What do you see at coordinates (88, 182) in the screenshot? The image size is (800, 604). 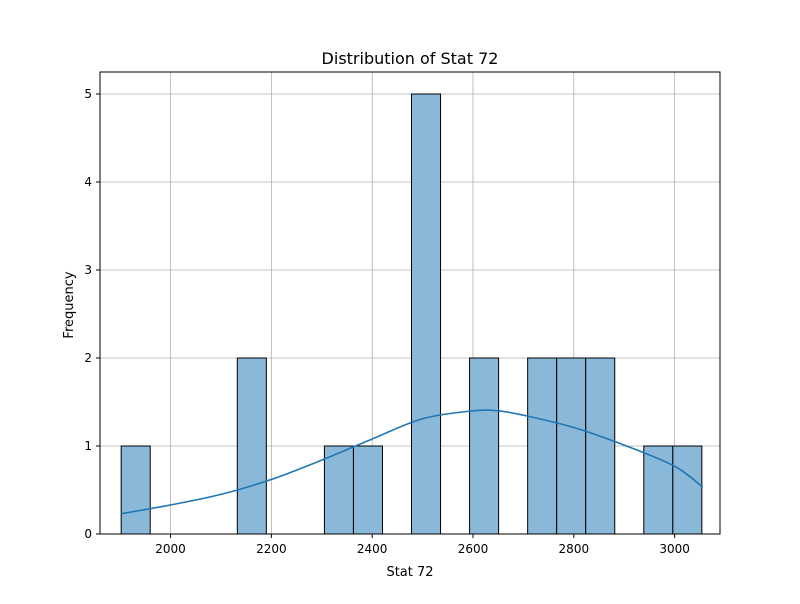 I see `y-tick-label: 4` at bounding box center [88, 182].